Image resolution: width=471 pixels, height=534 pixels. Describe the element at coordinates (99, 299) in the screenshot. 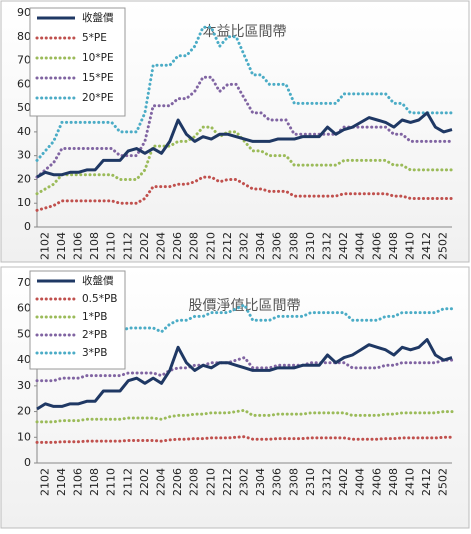

I see `legend-label: 0.5*PB` at that location.